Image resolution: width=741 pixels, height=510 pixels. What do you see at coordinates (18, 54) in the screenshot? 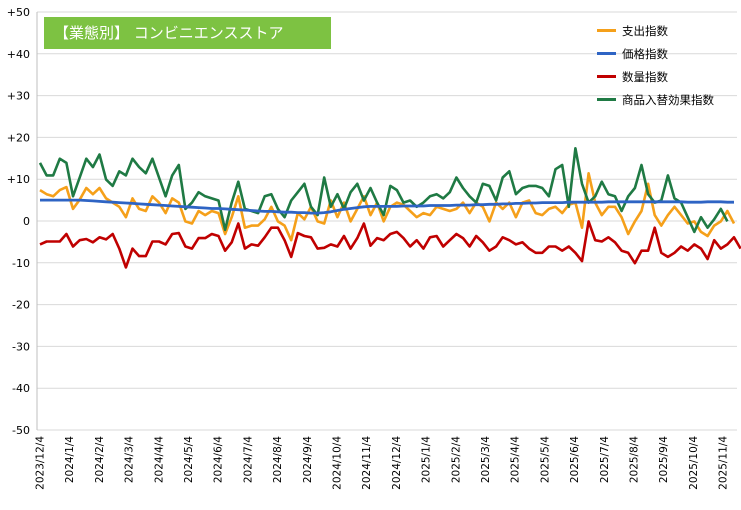
I see `y-tick-label: +40` at bounding box center [18, 54].